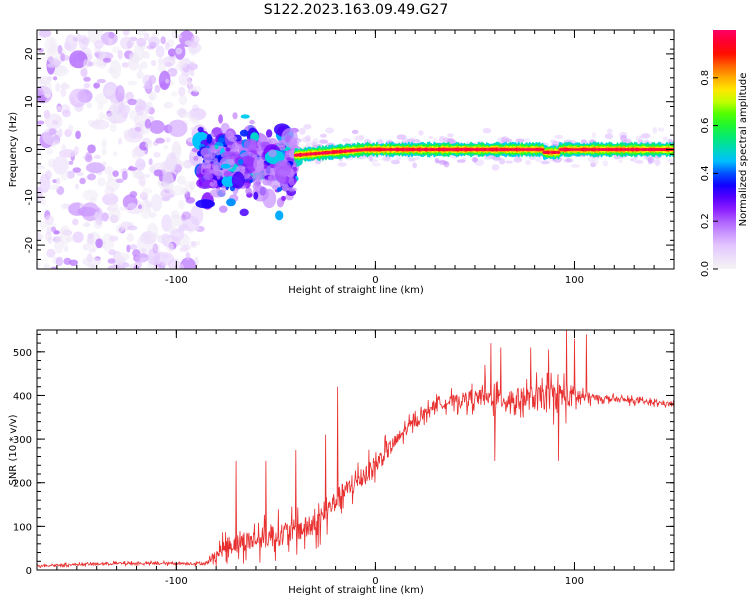 The height and width of the screenshot is (604, 750). Describe the element at coordinates (176, 280) in the screenshot. I see `heatmap-x-tick-label: -100` at that location.